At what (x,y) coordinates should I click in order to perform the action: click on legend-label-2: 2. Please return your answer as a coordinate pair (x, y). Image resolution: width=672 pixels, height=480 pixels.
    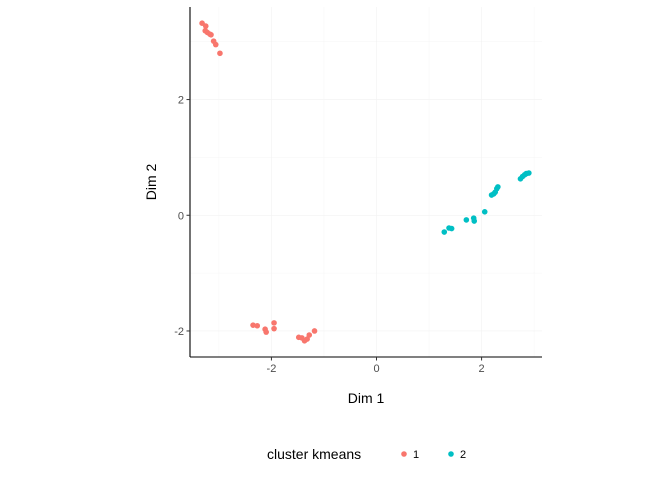
    Looking at the image, I should click on (463, 455).